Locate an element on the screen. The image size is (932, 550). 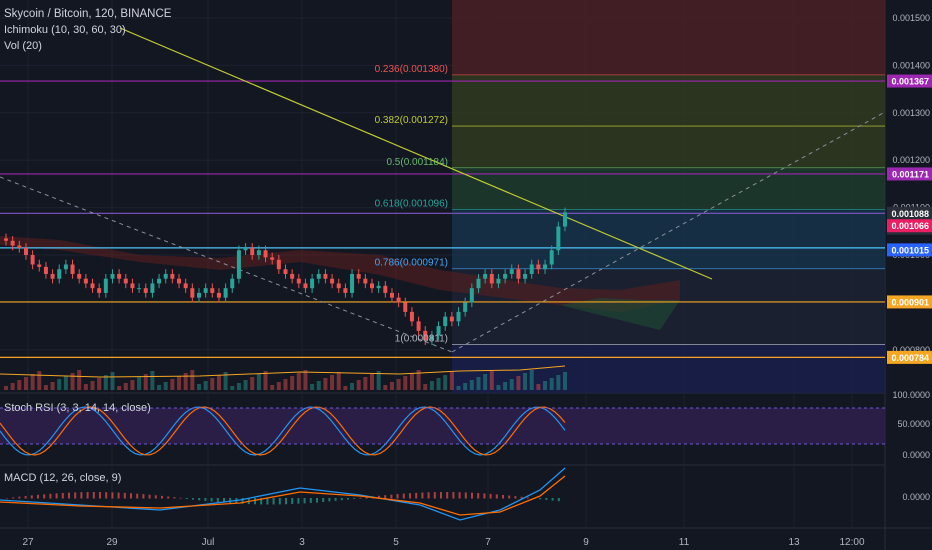
fib-label: 0.786(0.000971) is located at coordinates (411, 263).